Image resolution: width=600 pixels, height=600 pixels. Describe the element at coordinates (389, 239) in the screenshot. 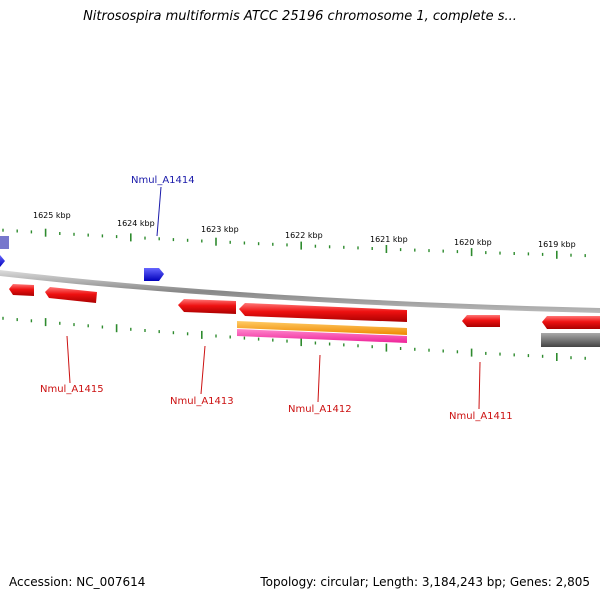

I see `tick-label-1621: 1621 kbp` at that location.